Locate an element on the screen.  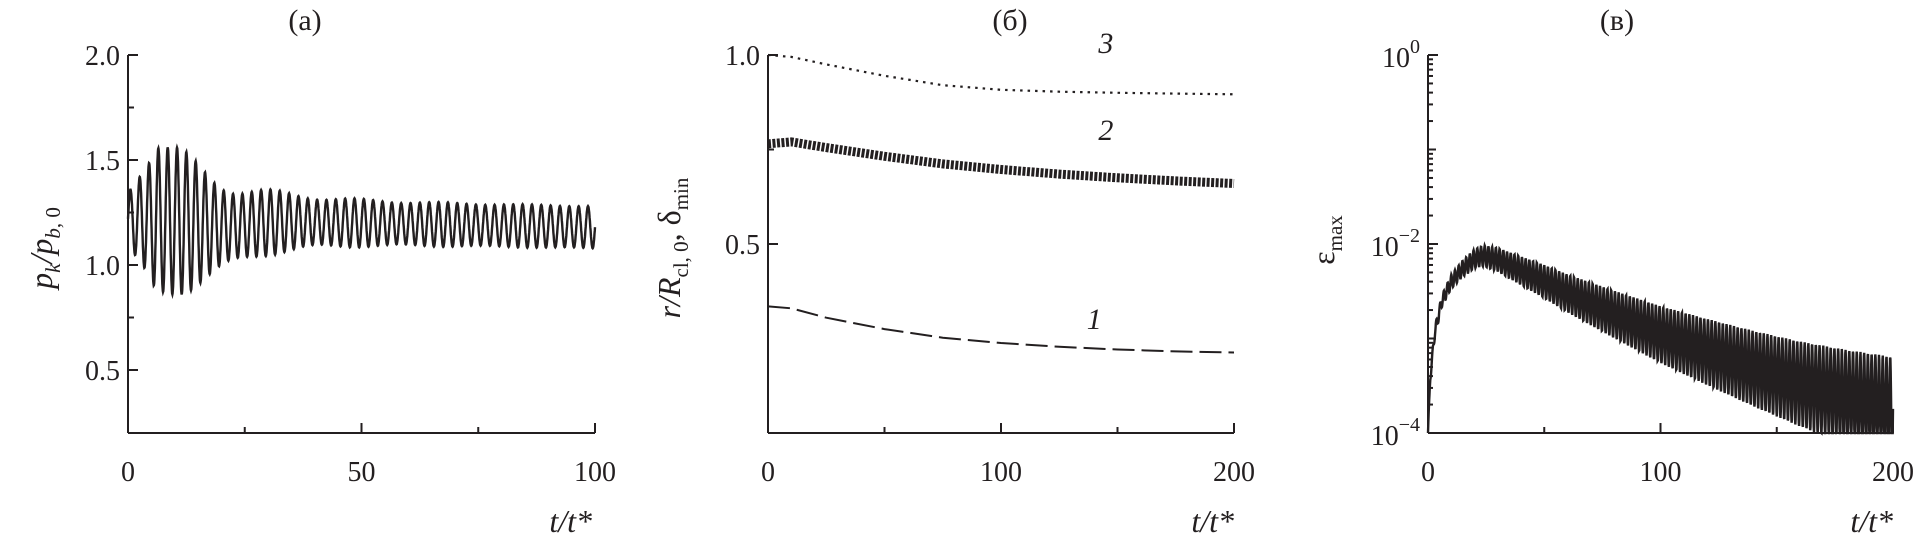
panel-a-ylabel-sub2b: , 0 is located at coordinates (53, 217).